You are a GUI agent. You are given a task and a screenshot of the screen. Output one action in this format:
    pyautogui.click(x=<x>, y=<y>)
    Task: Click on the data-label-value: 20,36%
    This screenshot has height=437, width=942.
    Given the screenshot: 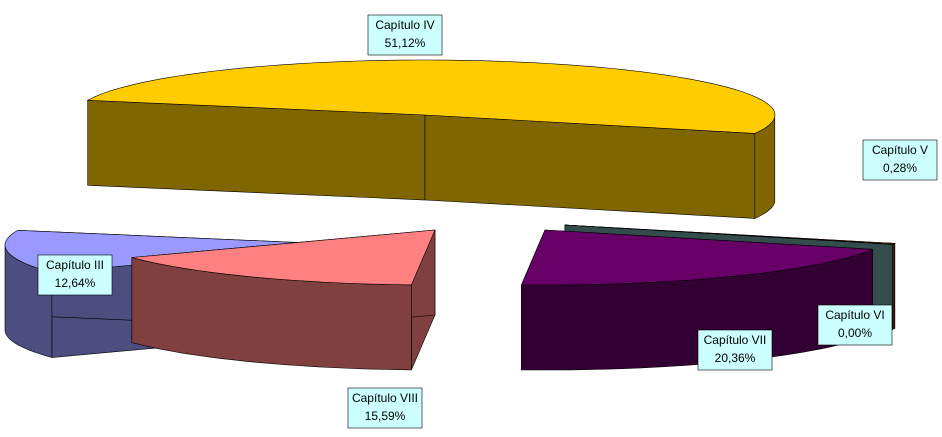 What is the action you would take?
    pyautogui.click(x=735, y=358)
    